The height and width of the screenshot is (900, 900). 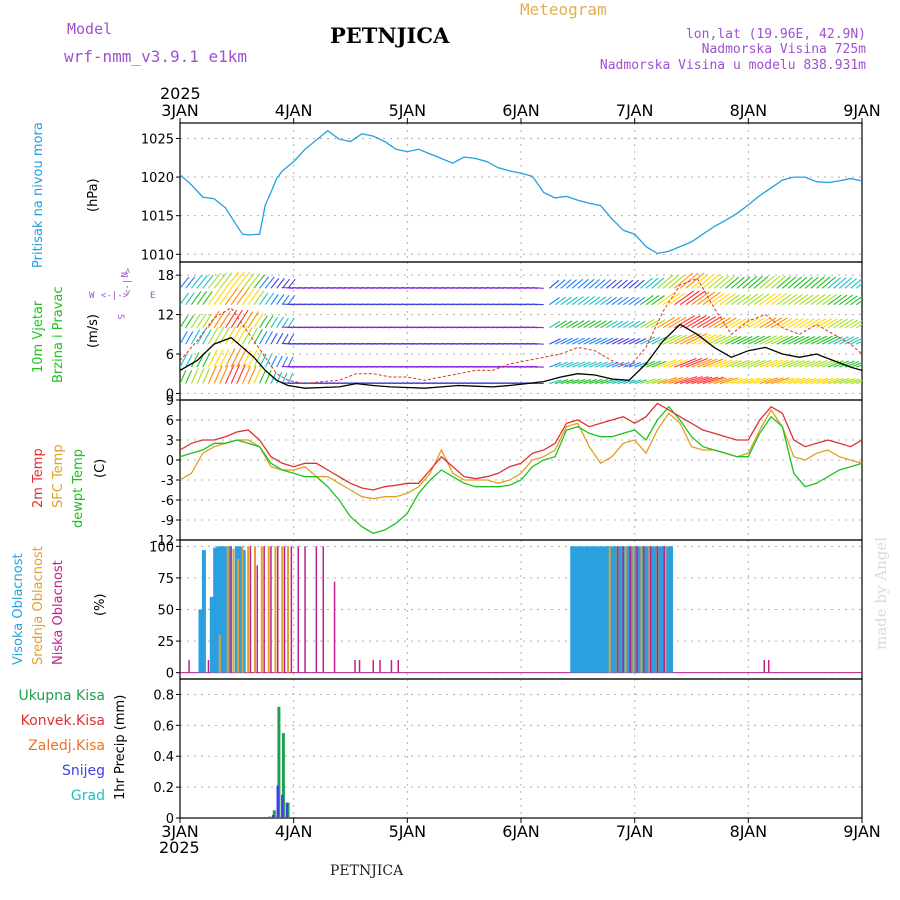 I want to click on x-tick-label-top: 8JAN, so click(x=749, y=110).